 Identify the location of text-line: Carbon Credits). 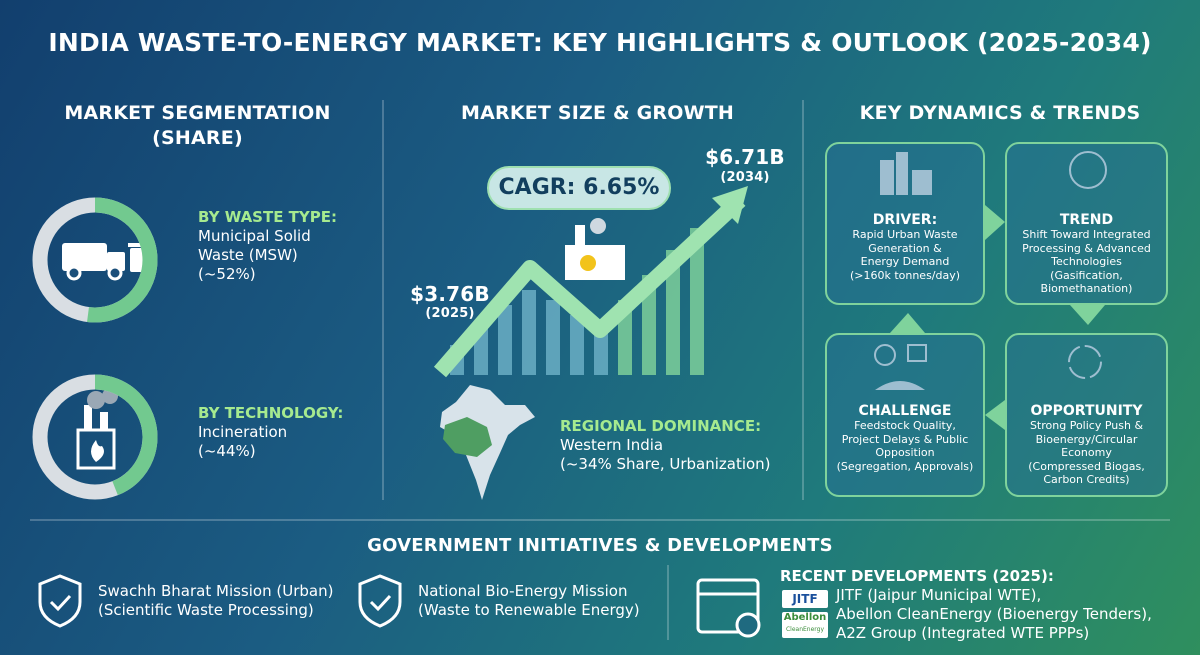
(1086, 479).